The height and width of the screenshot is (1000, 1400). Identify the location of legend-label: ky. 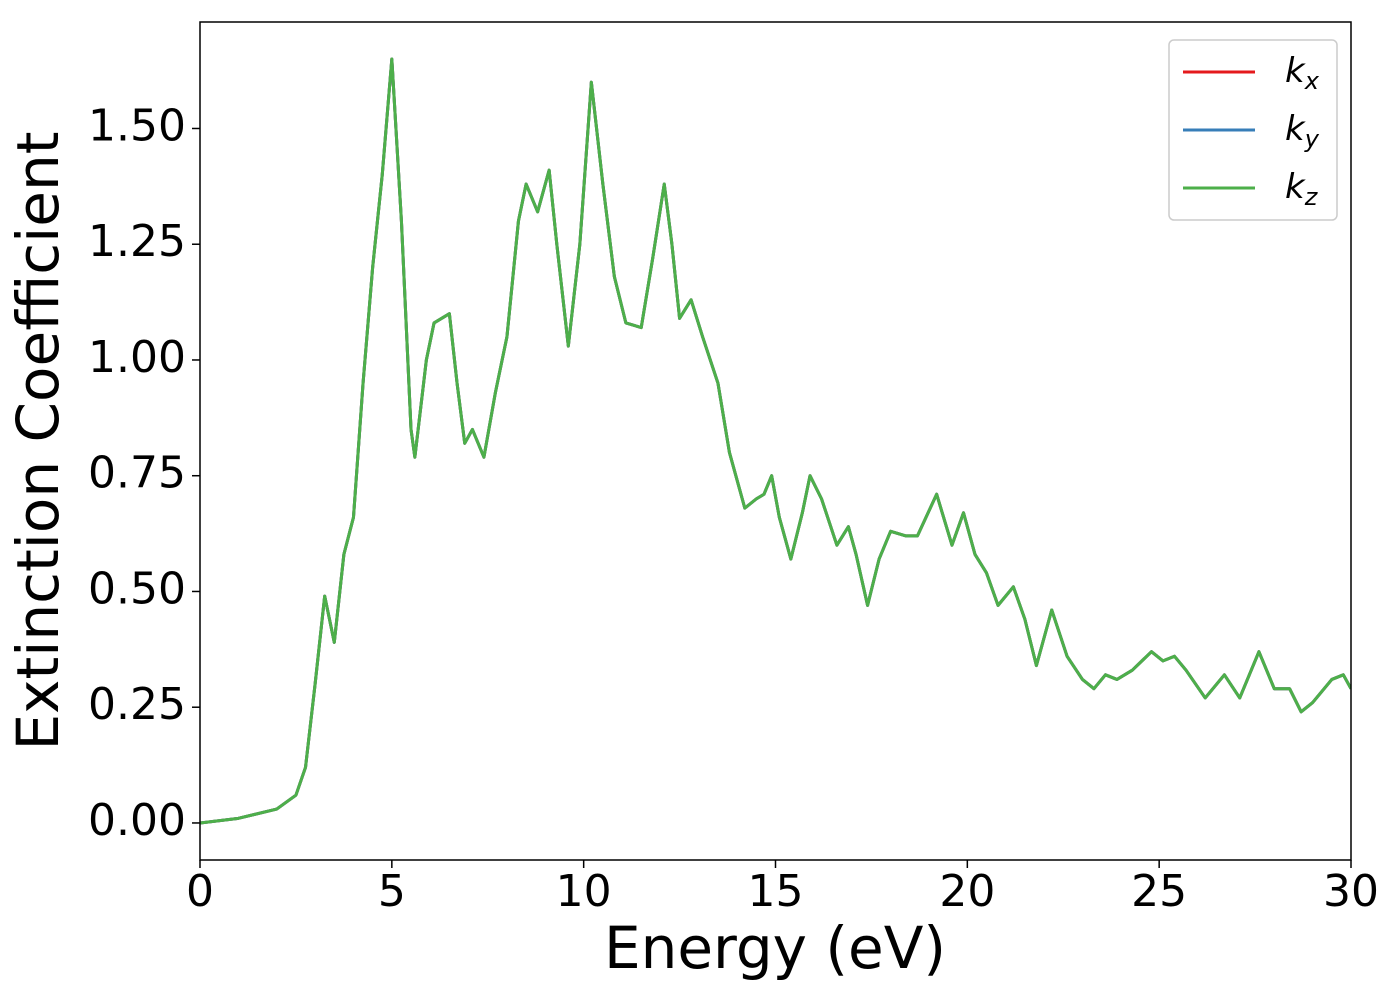
(1302, 131).